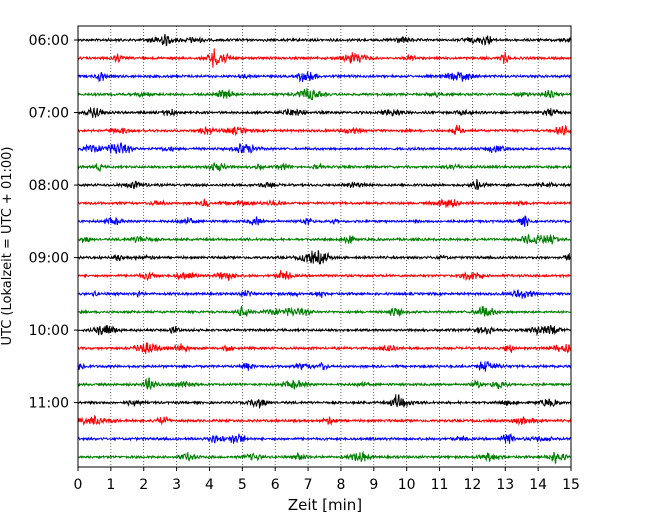 Image resolution: width=650 pixels, height=520 pixels. What do you see at coordinates (440, 485) in the screenshot?
I see `x-tick-label: 11` at bounding box center [440, 485].